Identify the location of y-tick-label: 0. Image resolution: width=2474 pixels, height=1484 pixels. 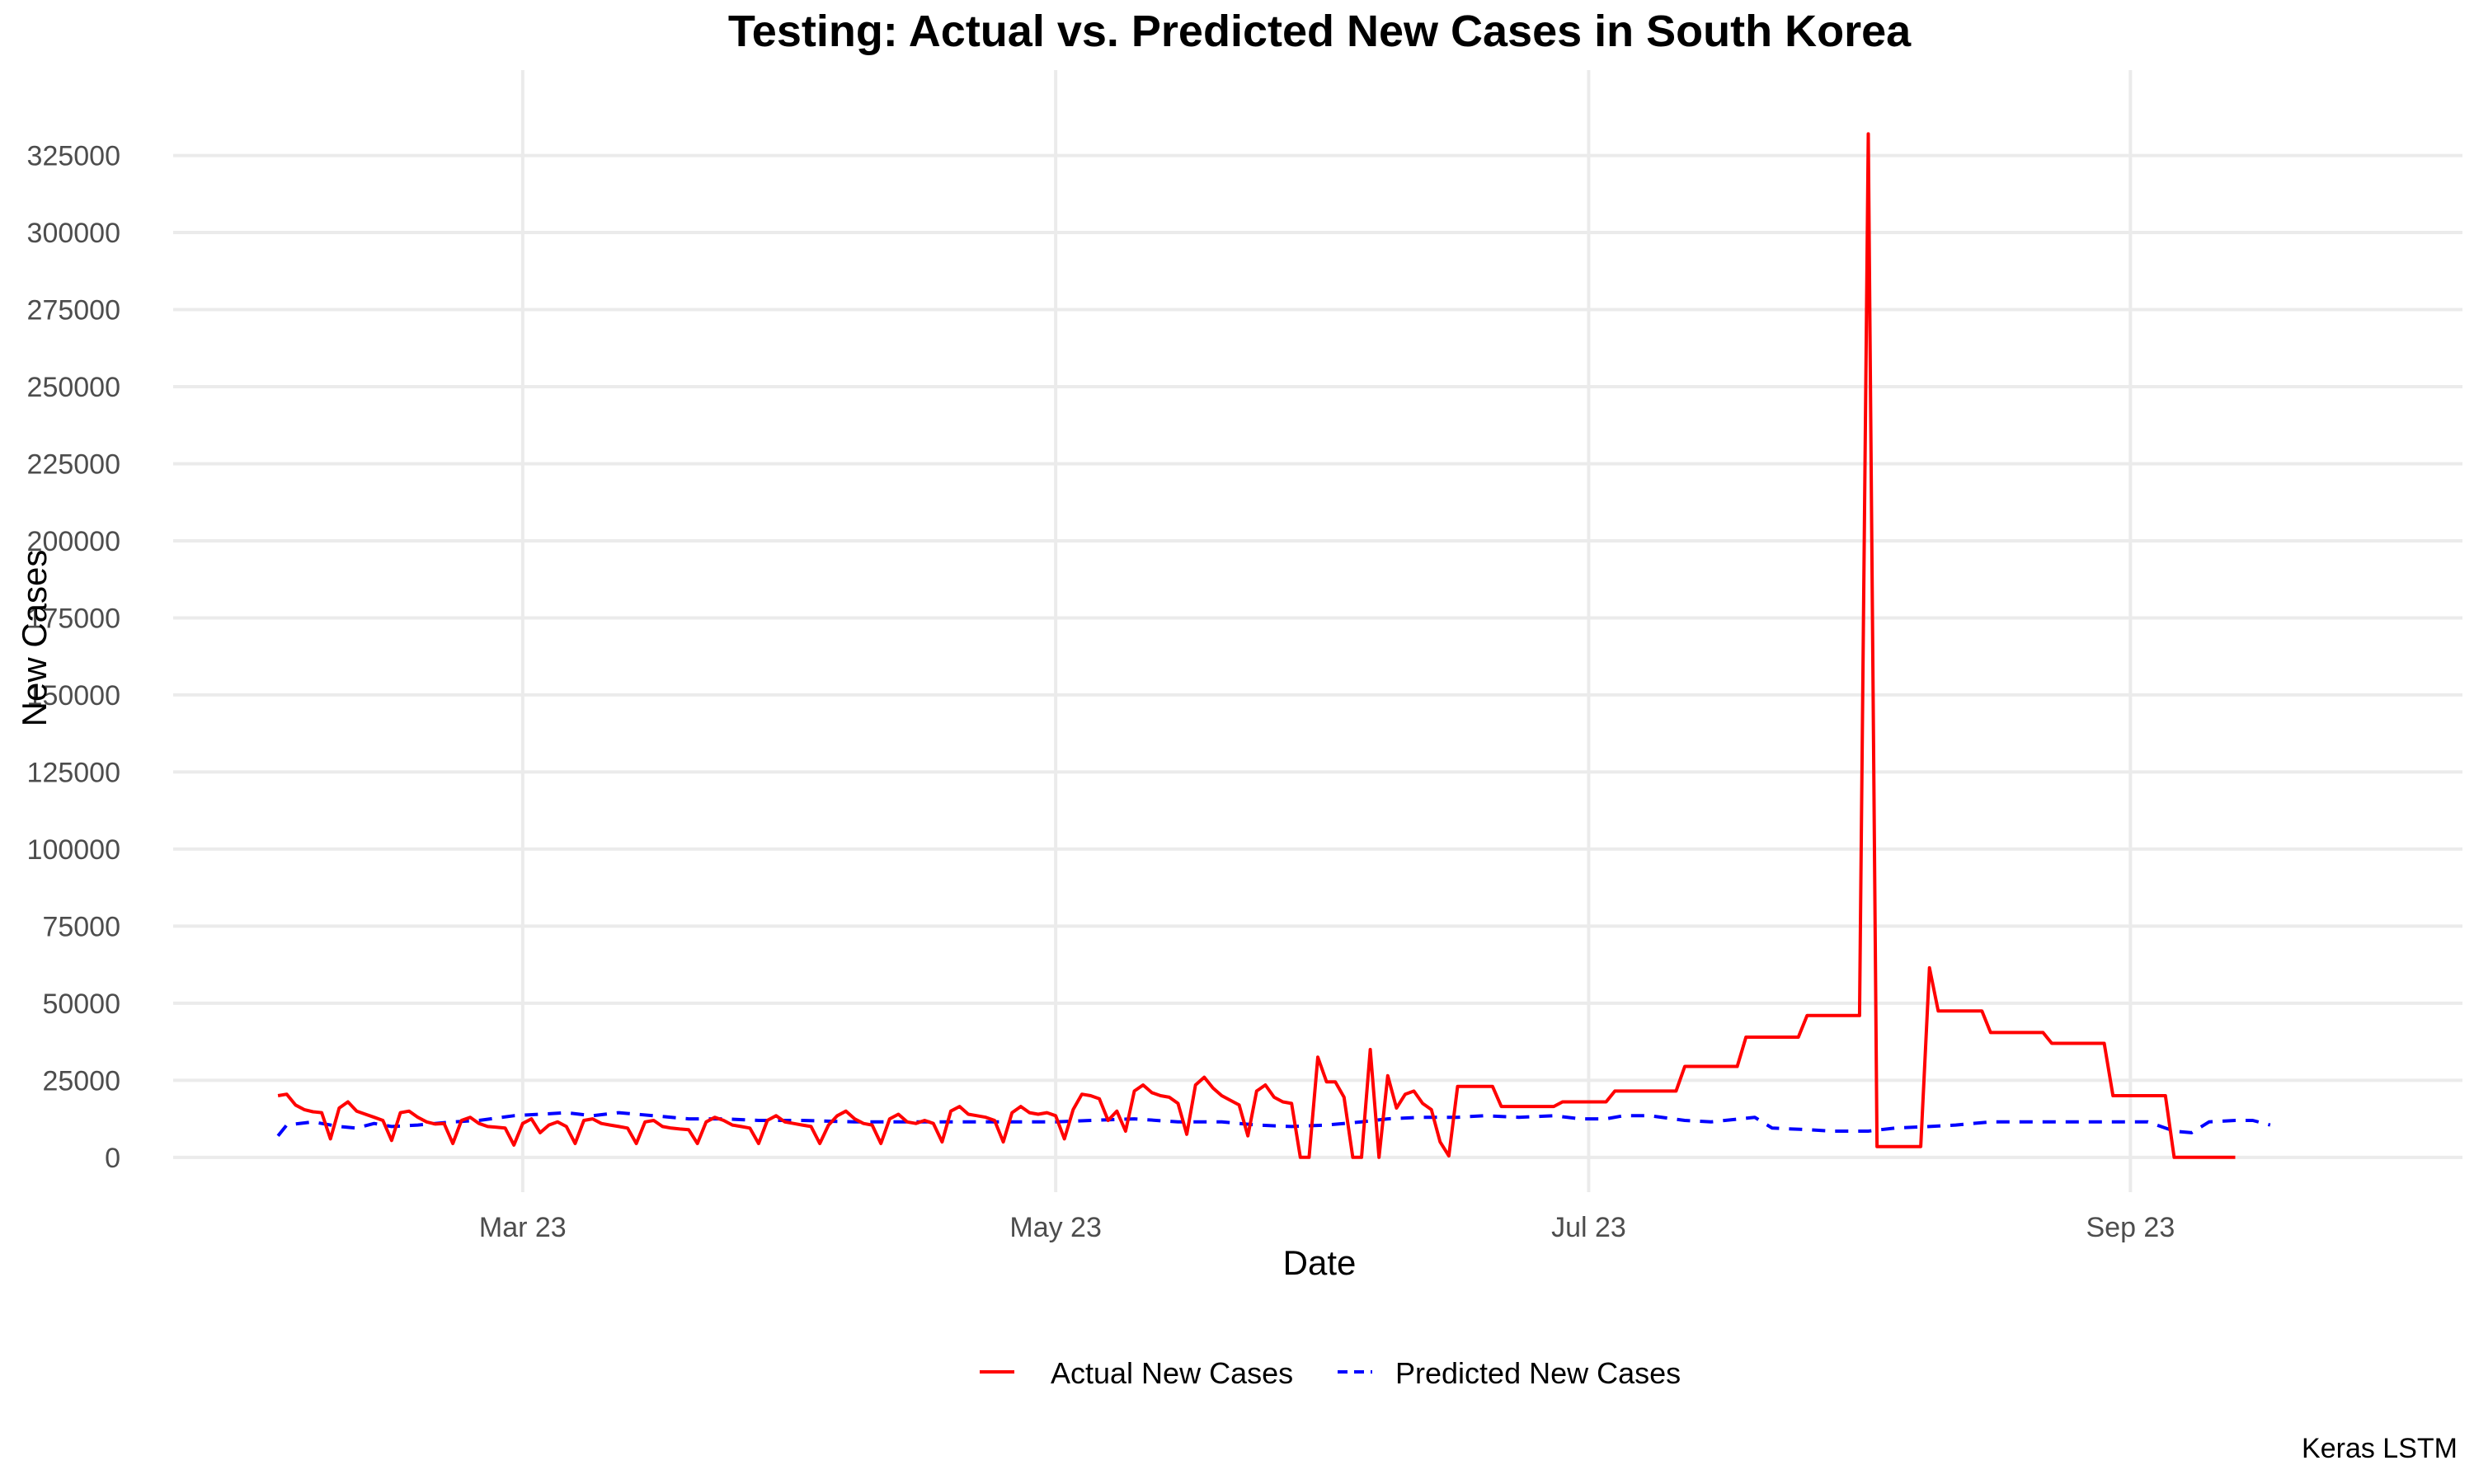
(112, 1158).